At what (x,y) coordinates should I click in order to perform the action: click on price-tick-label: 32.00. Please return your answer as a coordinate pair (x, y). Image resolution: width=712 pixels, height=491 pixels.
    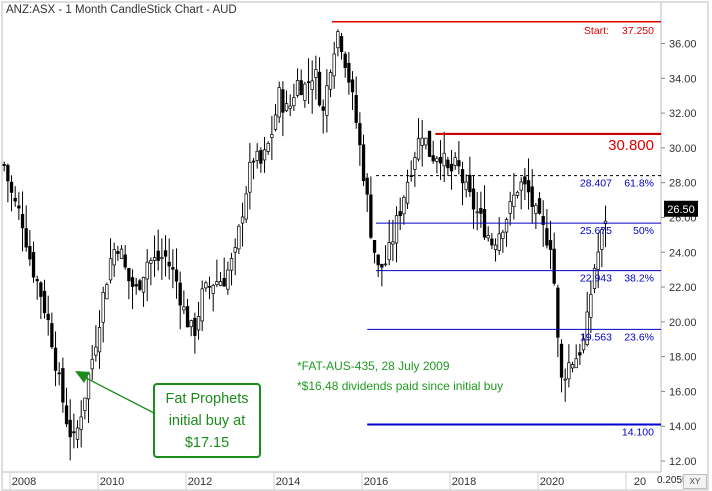
    Looking at the image, I should click on (683, 114).